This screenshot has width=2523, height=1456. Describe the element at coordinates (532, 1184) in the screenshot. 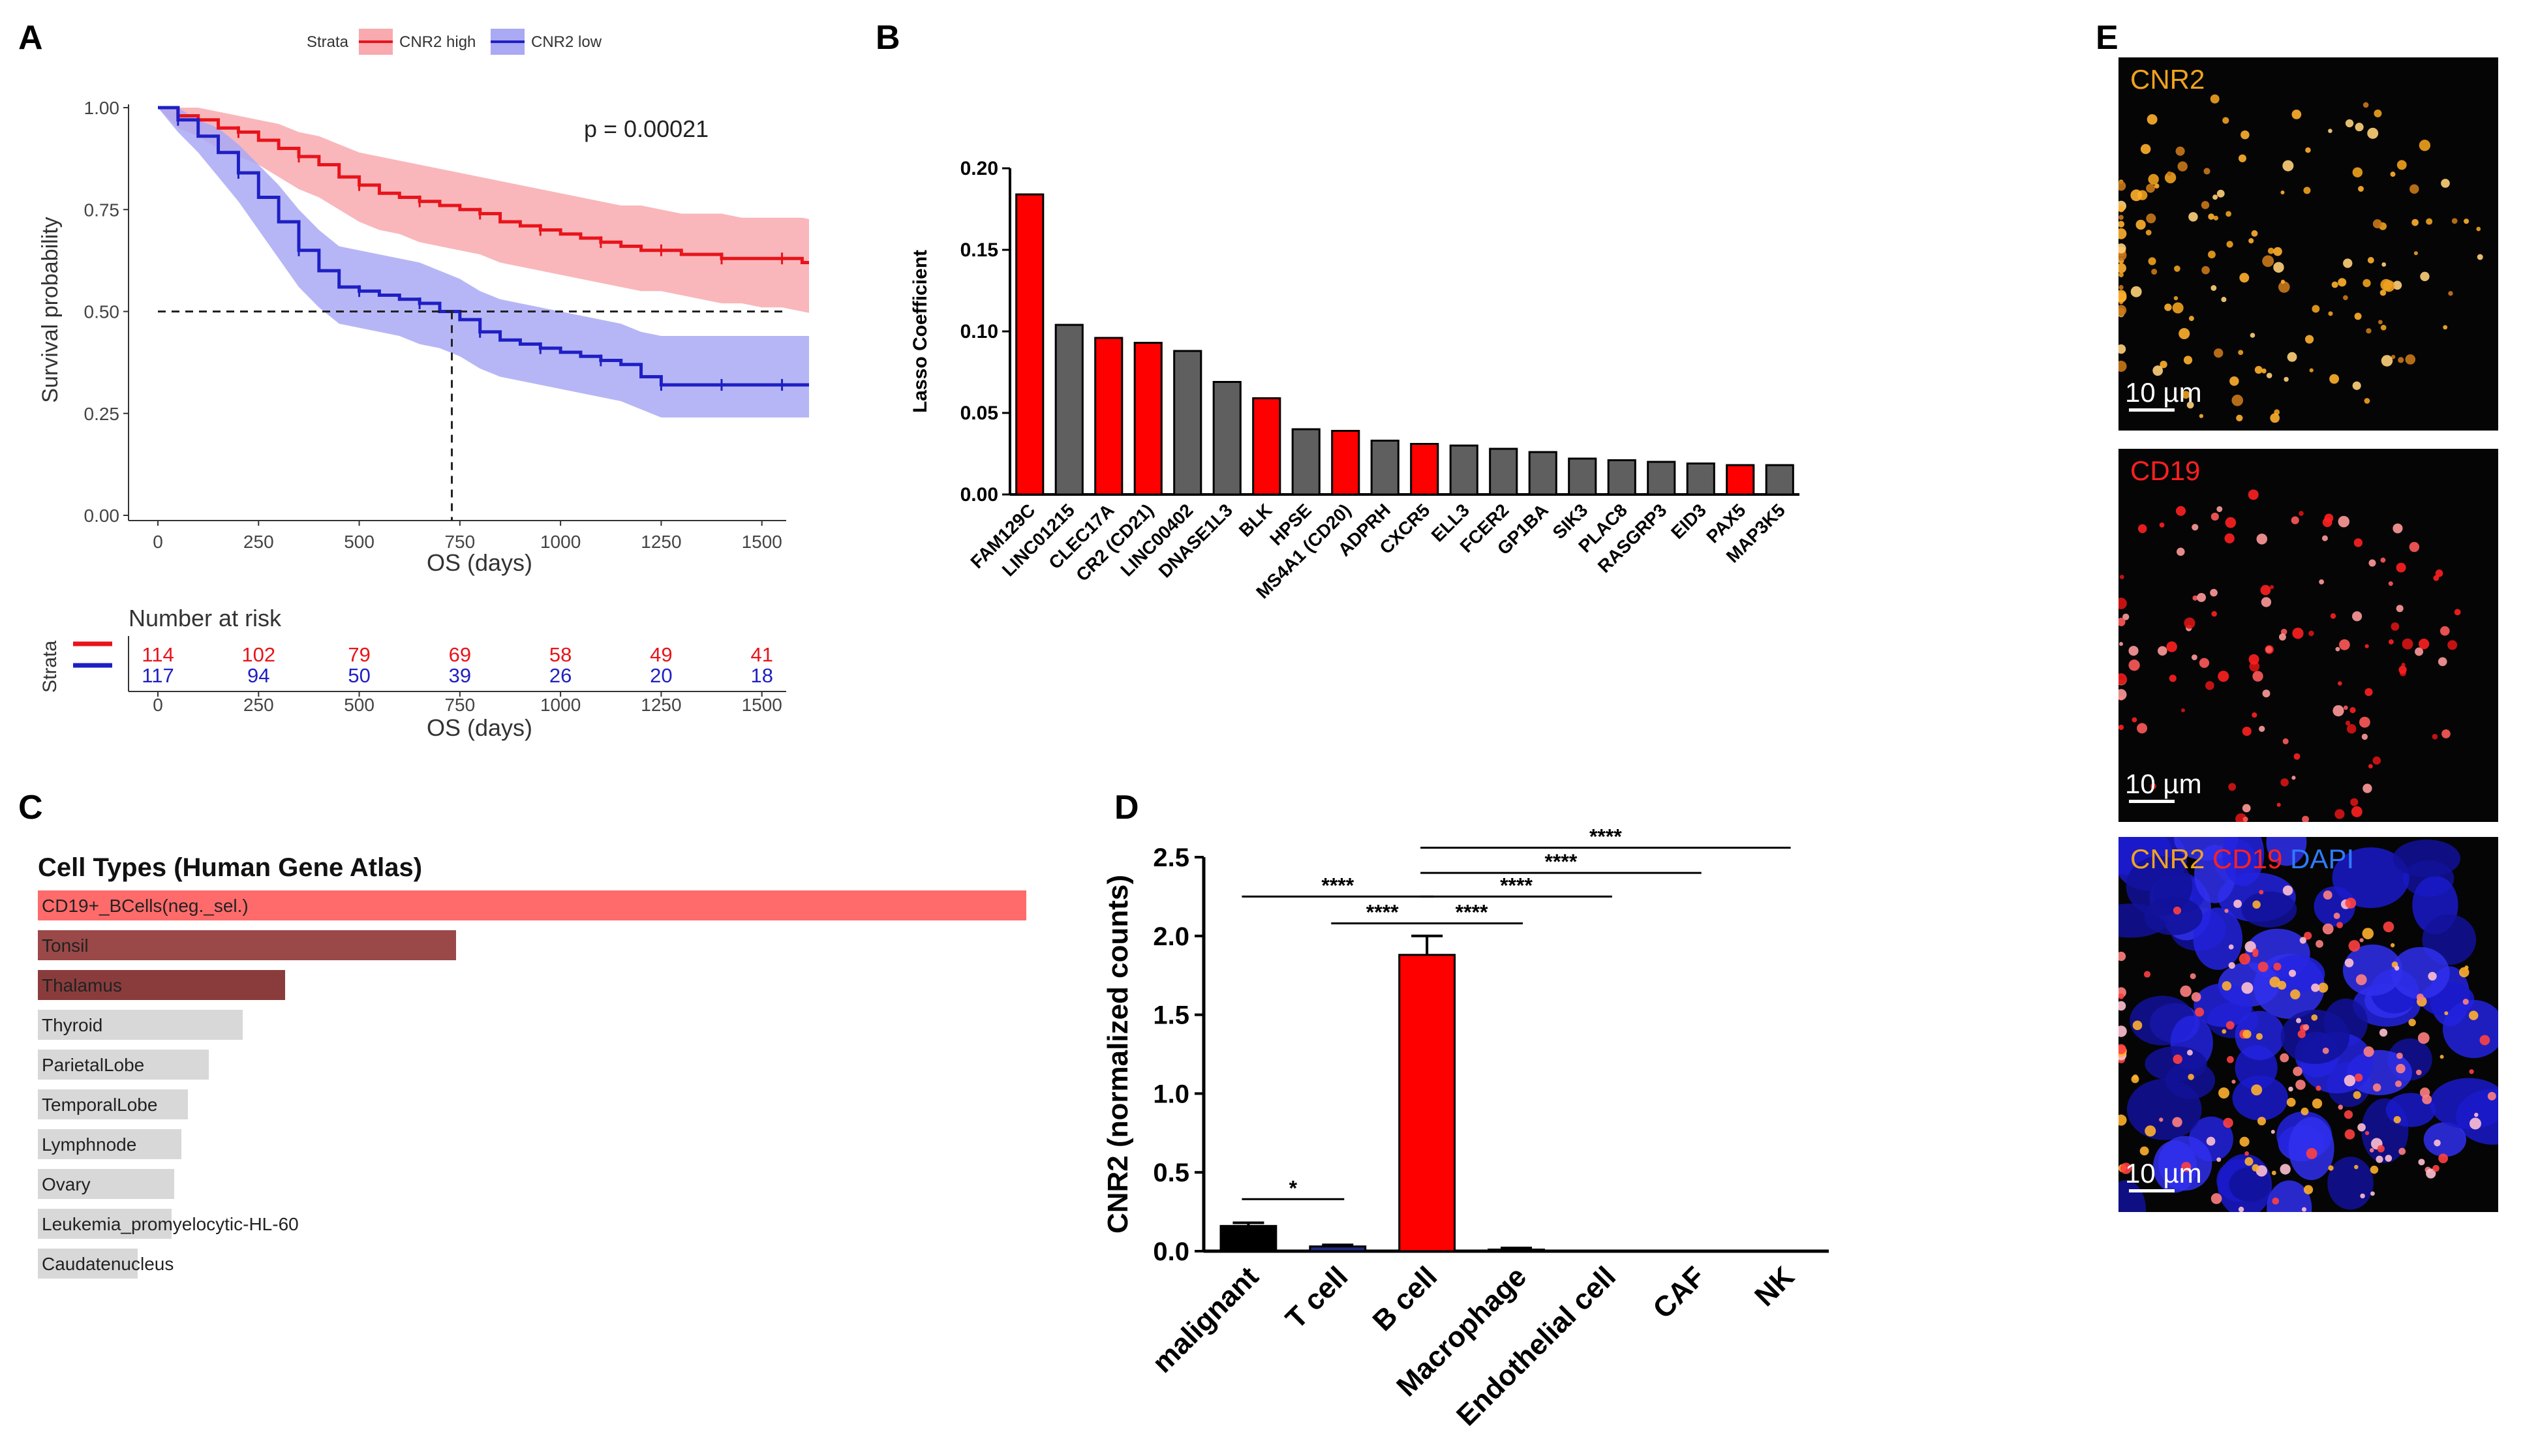

I see `enrichment-row: Ovary` at that location.